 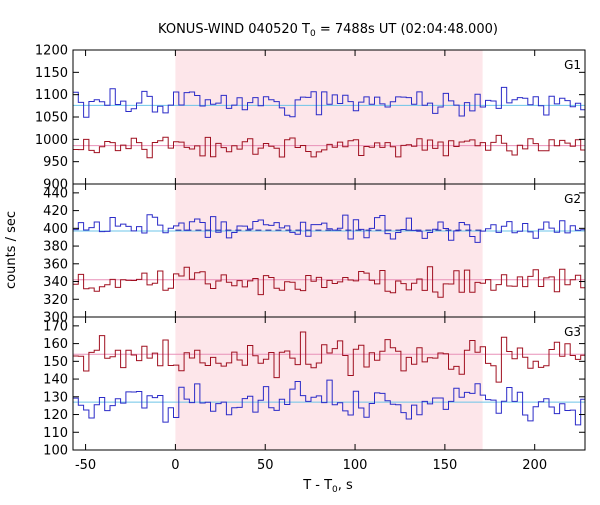 What do you see at coordinates (55, 264) in the screenshot?
I see `y-tick-label: 360` at bounding box center [55, 264].